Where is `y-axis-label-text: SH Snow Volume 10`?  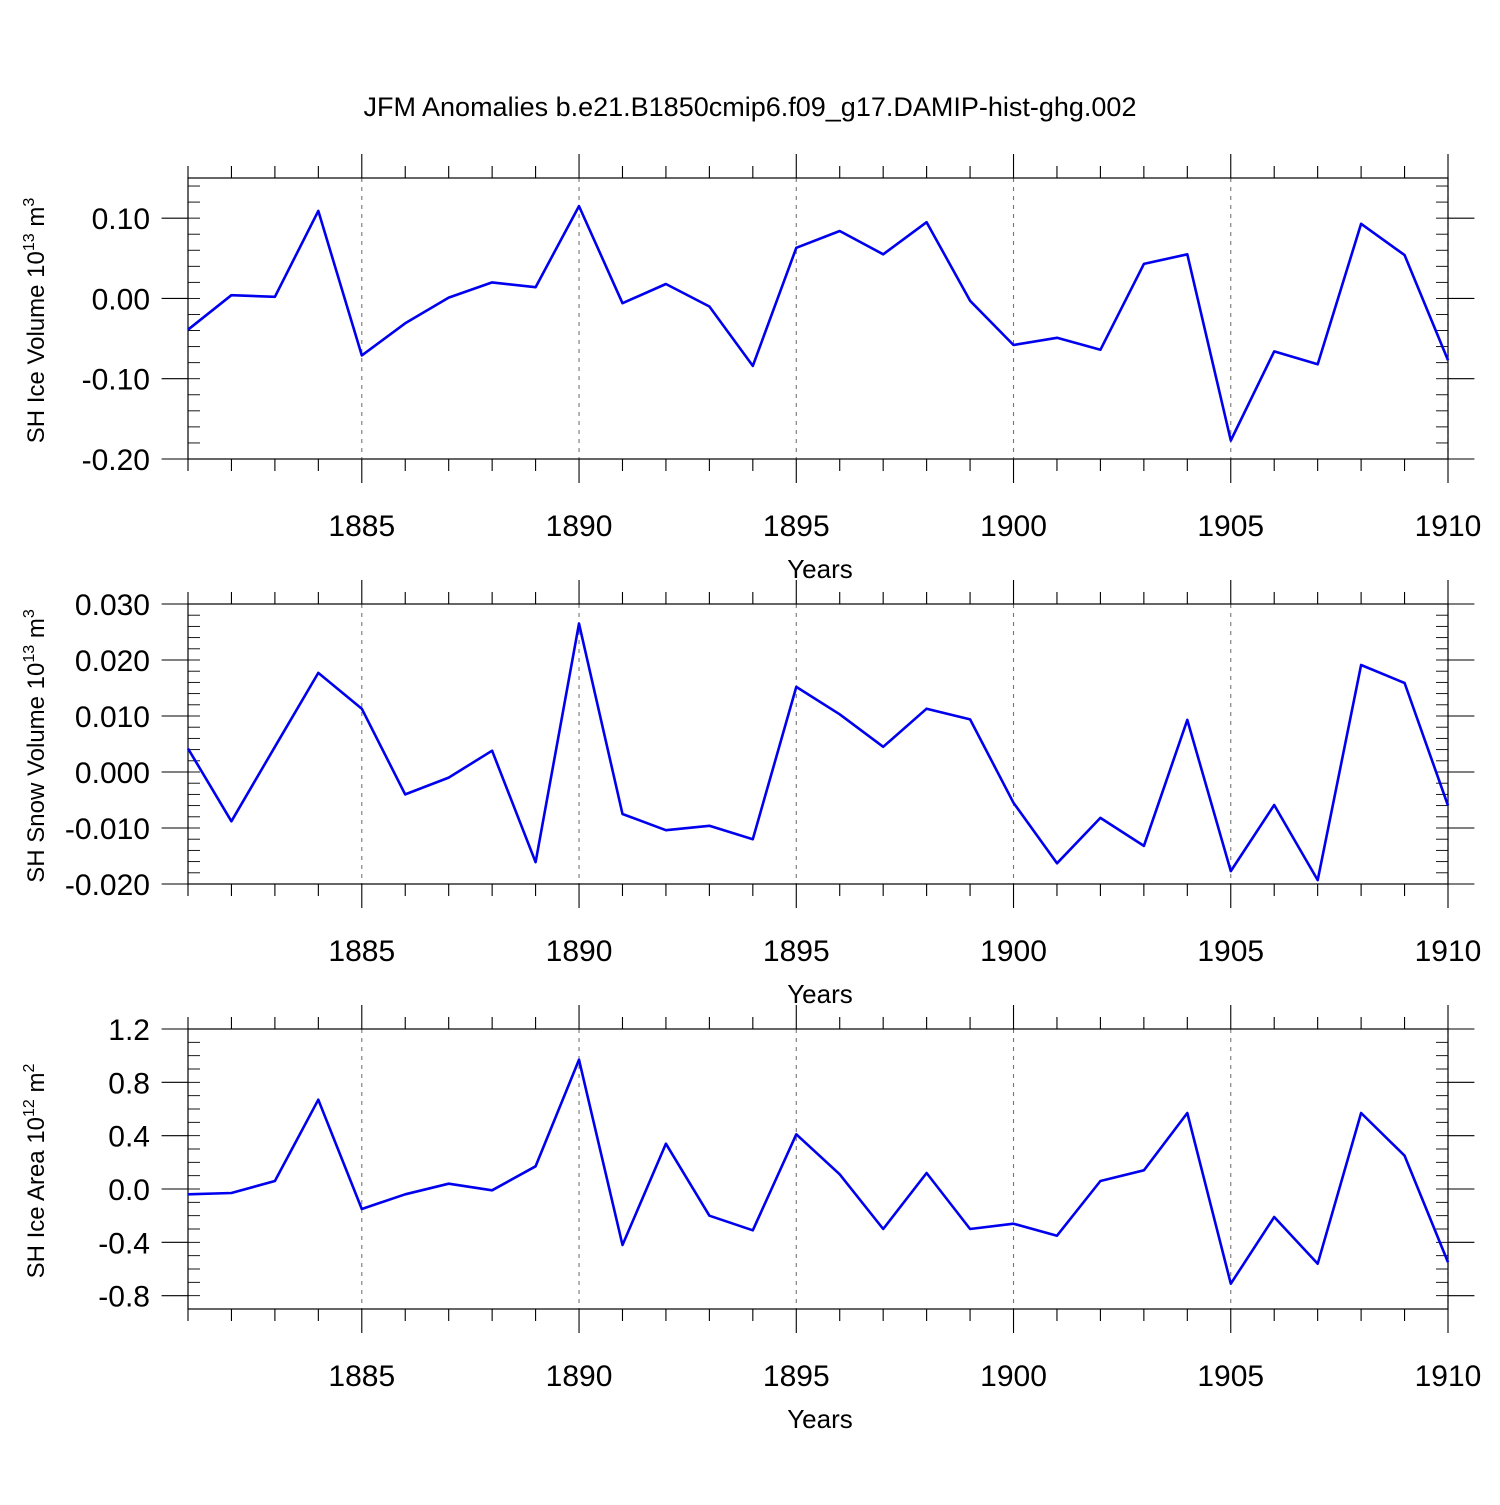 y-axis-label-text: SH Snow Volume 10 is located at coordinates (36, 773).